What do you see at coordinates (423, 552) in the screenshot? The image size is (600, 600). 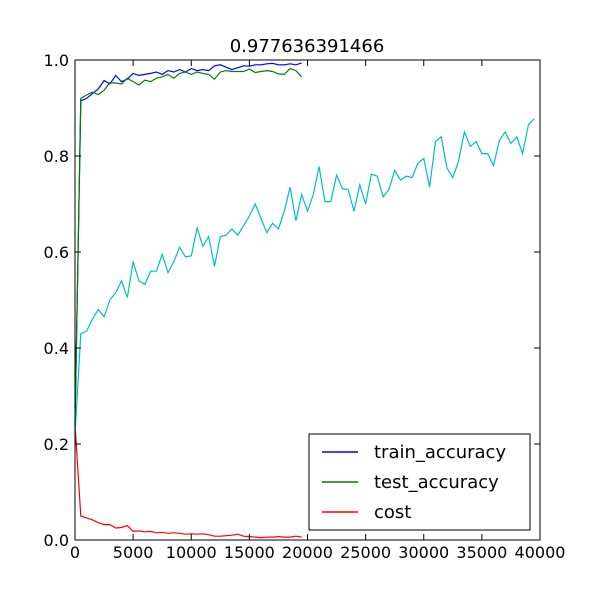 I see `x-tick-label: 30000` at bounding box center [423, 552].